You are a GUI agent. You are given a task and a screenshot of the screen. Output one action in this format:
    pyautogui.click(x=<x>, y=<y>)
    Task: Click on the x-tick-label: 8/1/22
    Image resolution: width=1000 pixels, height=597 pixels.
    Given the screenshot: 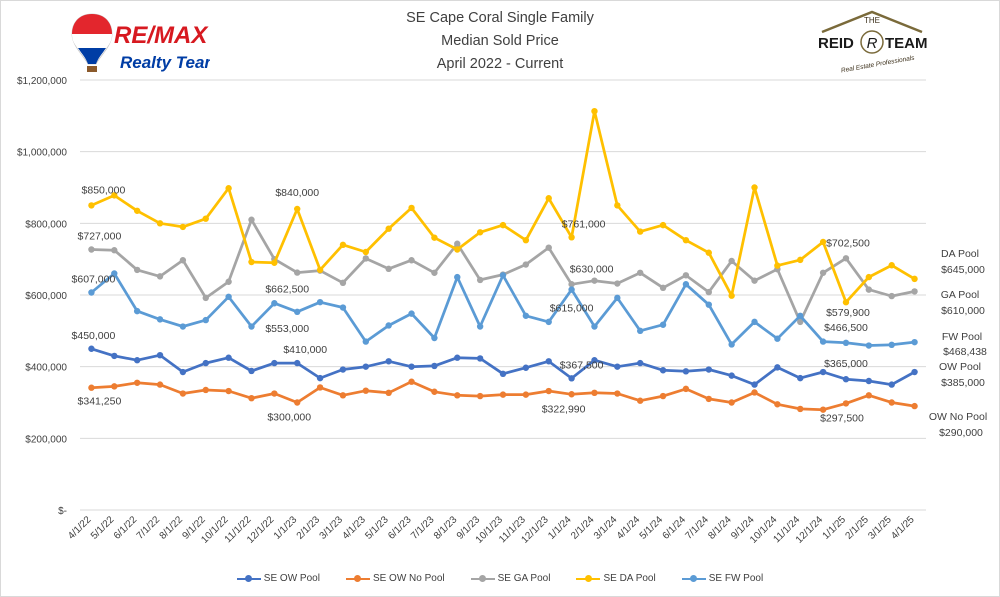 What is the action you would take?
    pyautogui.click(x=172, y=528)
    